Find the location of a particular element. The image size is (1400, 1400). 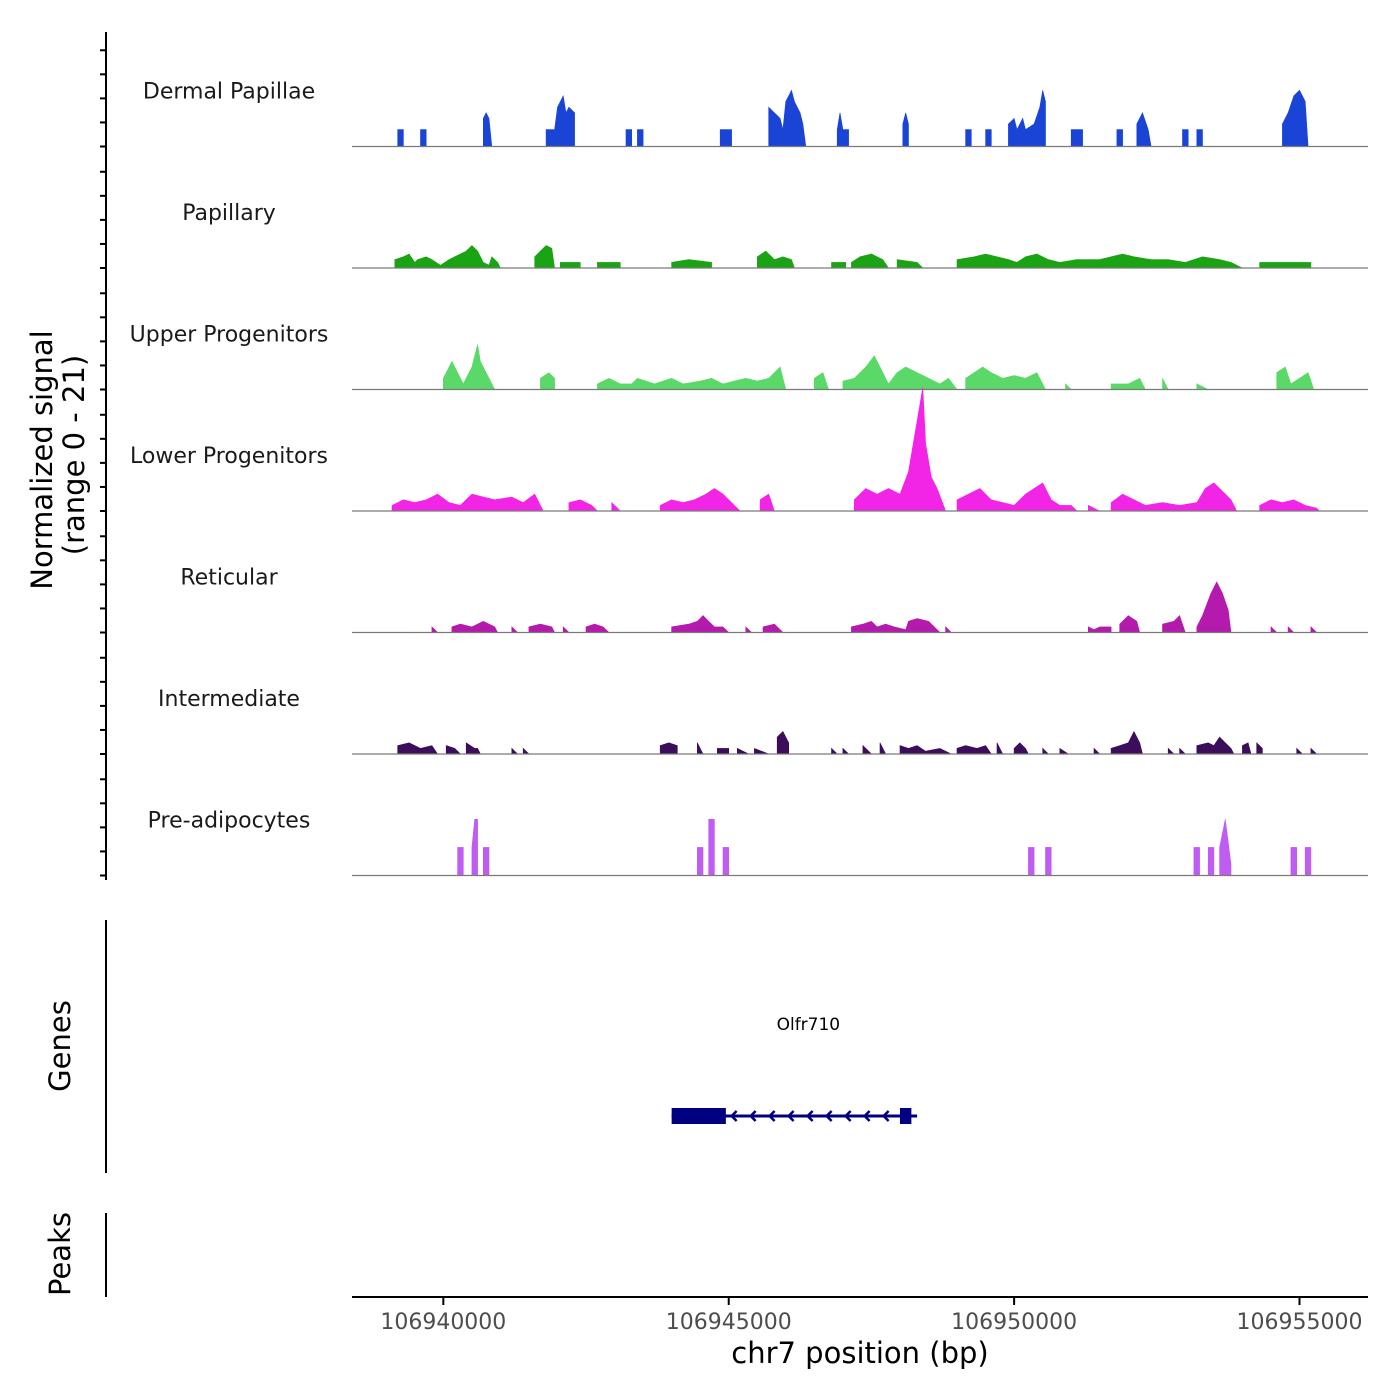

signal-axis-label-line1: Normalized signal is located at coordinates (42, 459).